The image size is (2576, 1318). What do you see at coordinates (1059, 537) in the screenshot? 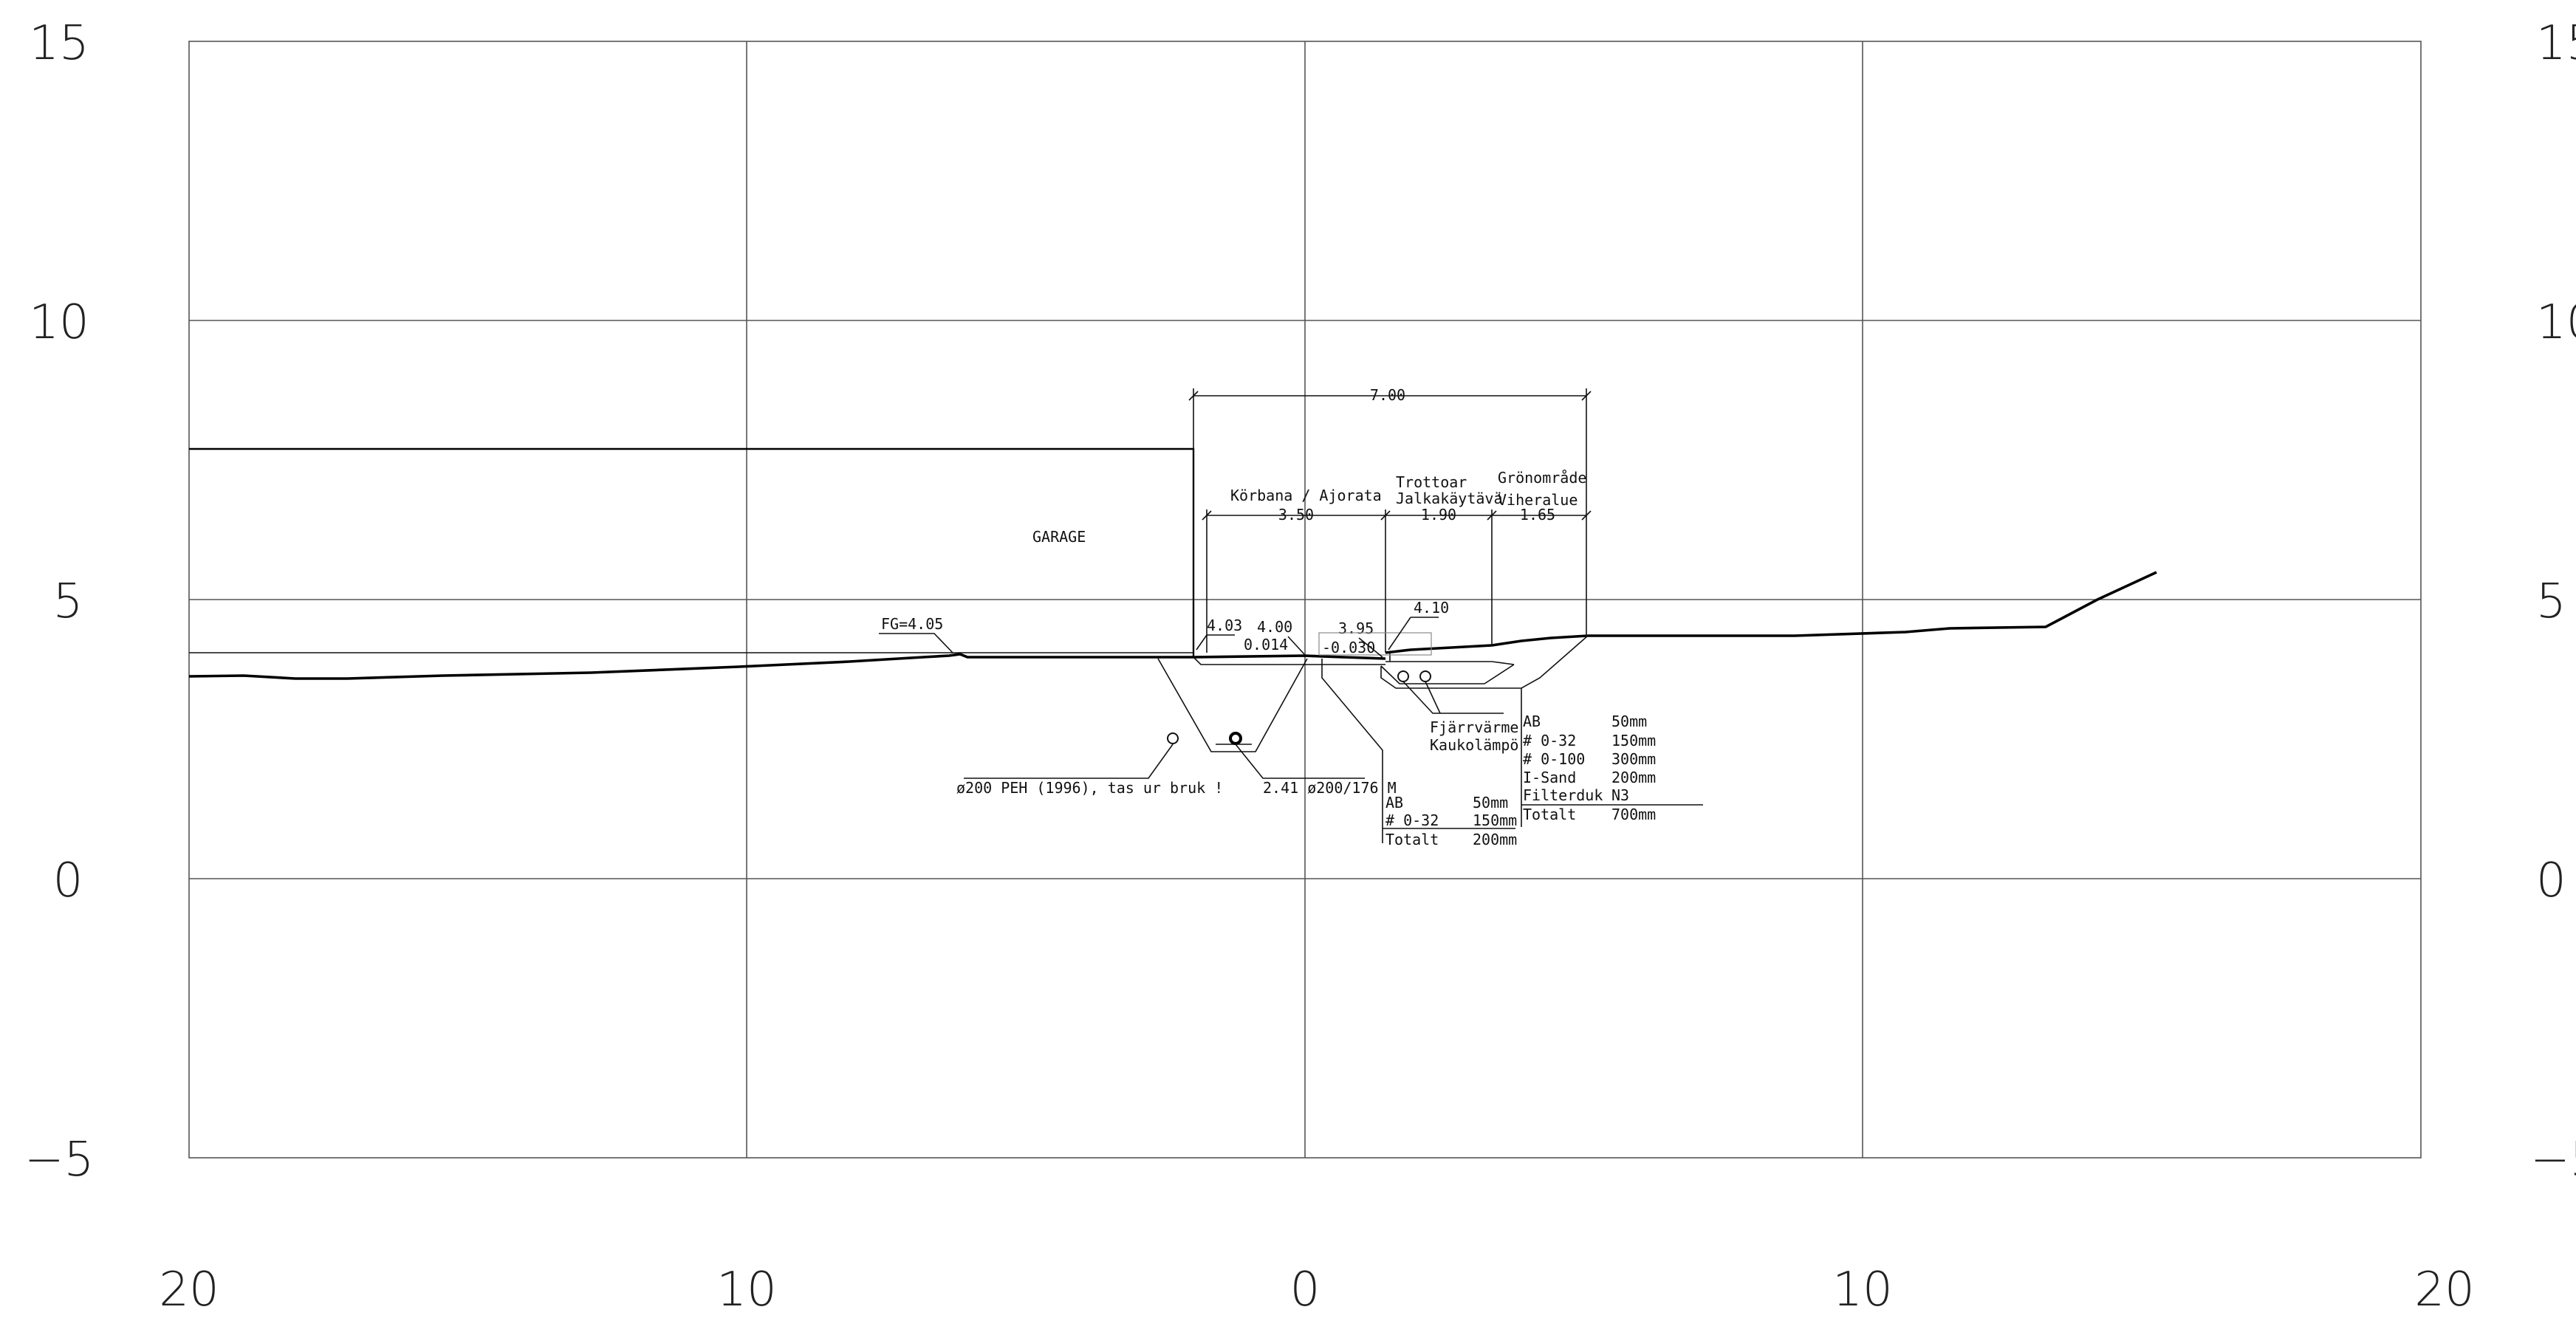
I see `garage-label: GARAGE` at bounding box center [1059, 537].